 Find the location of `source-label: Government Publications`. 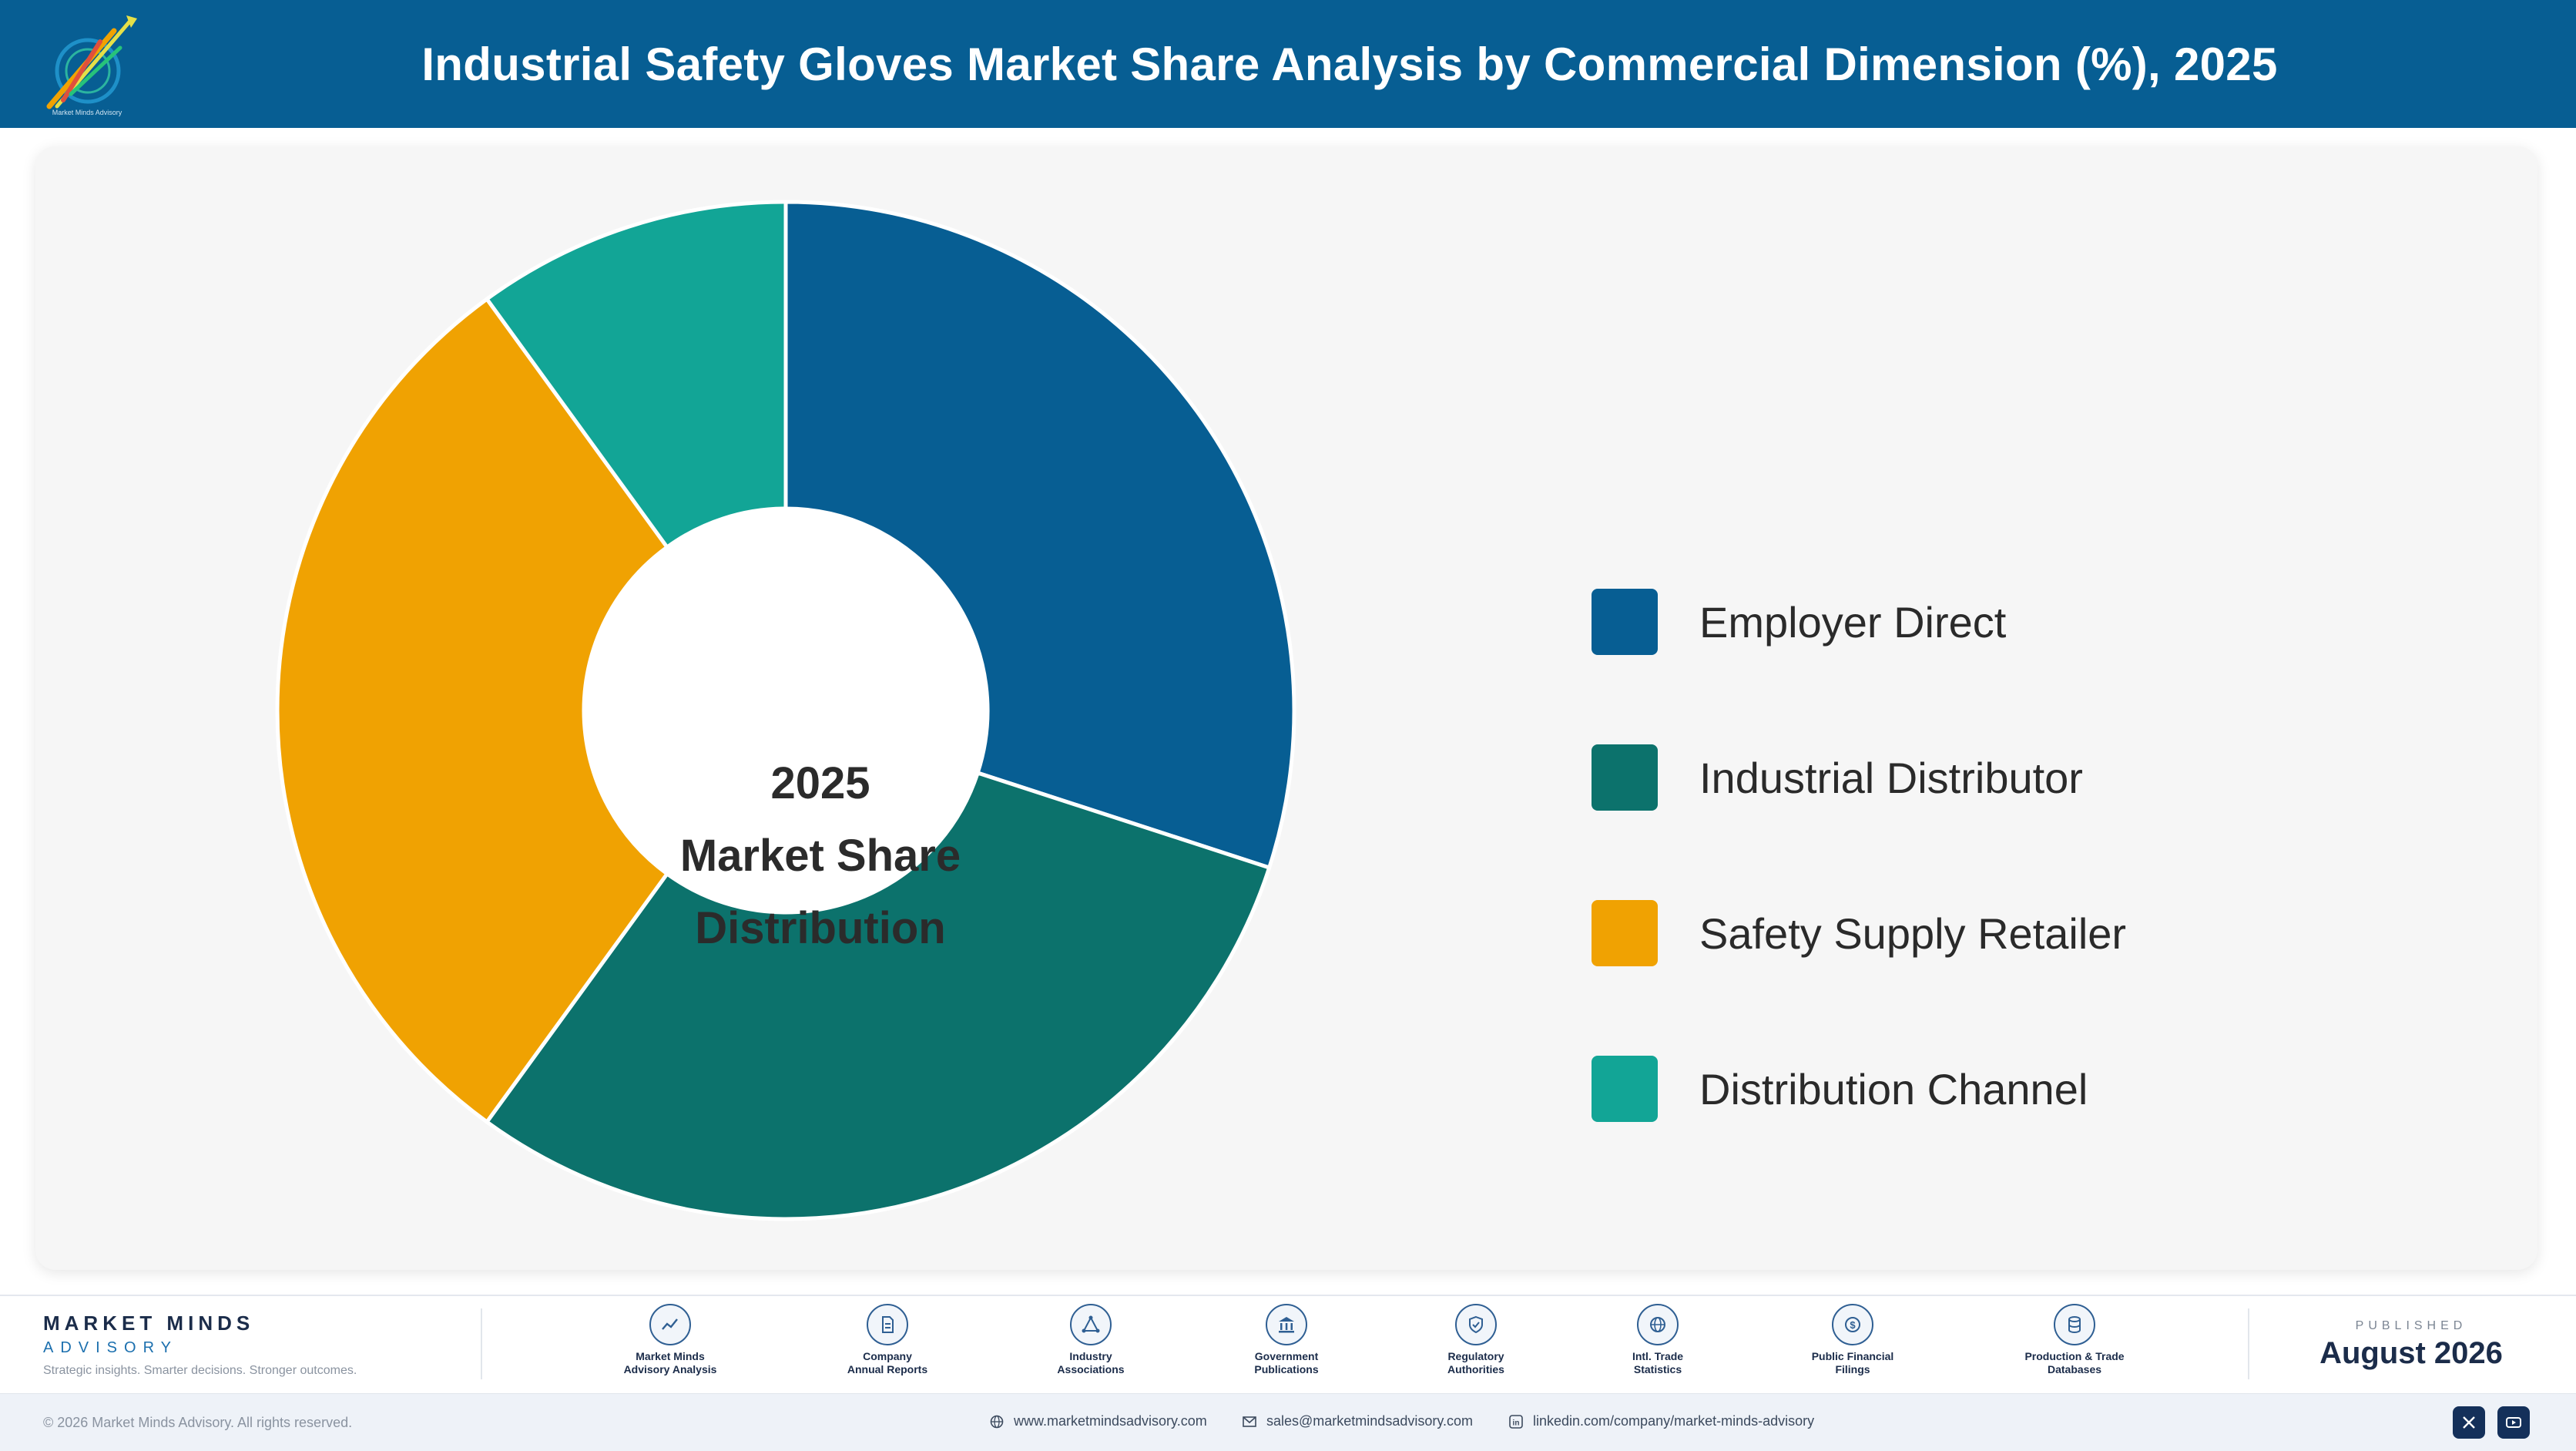

source-label: Government Publications is located at coordinates (1286, 1362).